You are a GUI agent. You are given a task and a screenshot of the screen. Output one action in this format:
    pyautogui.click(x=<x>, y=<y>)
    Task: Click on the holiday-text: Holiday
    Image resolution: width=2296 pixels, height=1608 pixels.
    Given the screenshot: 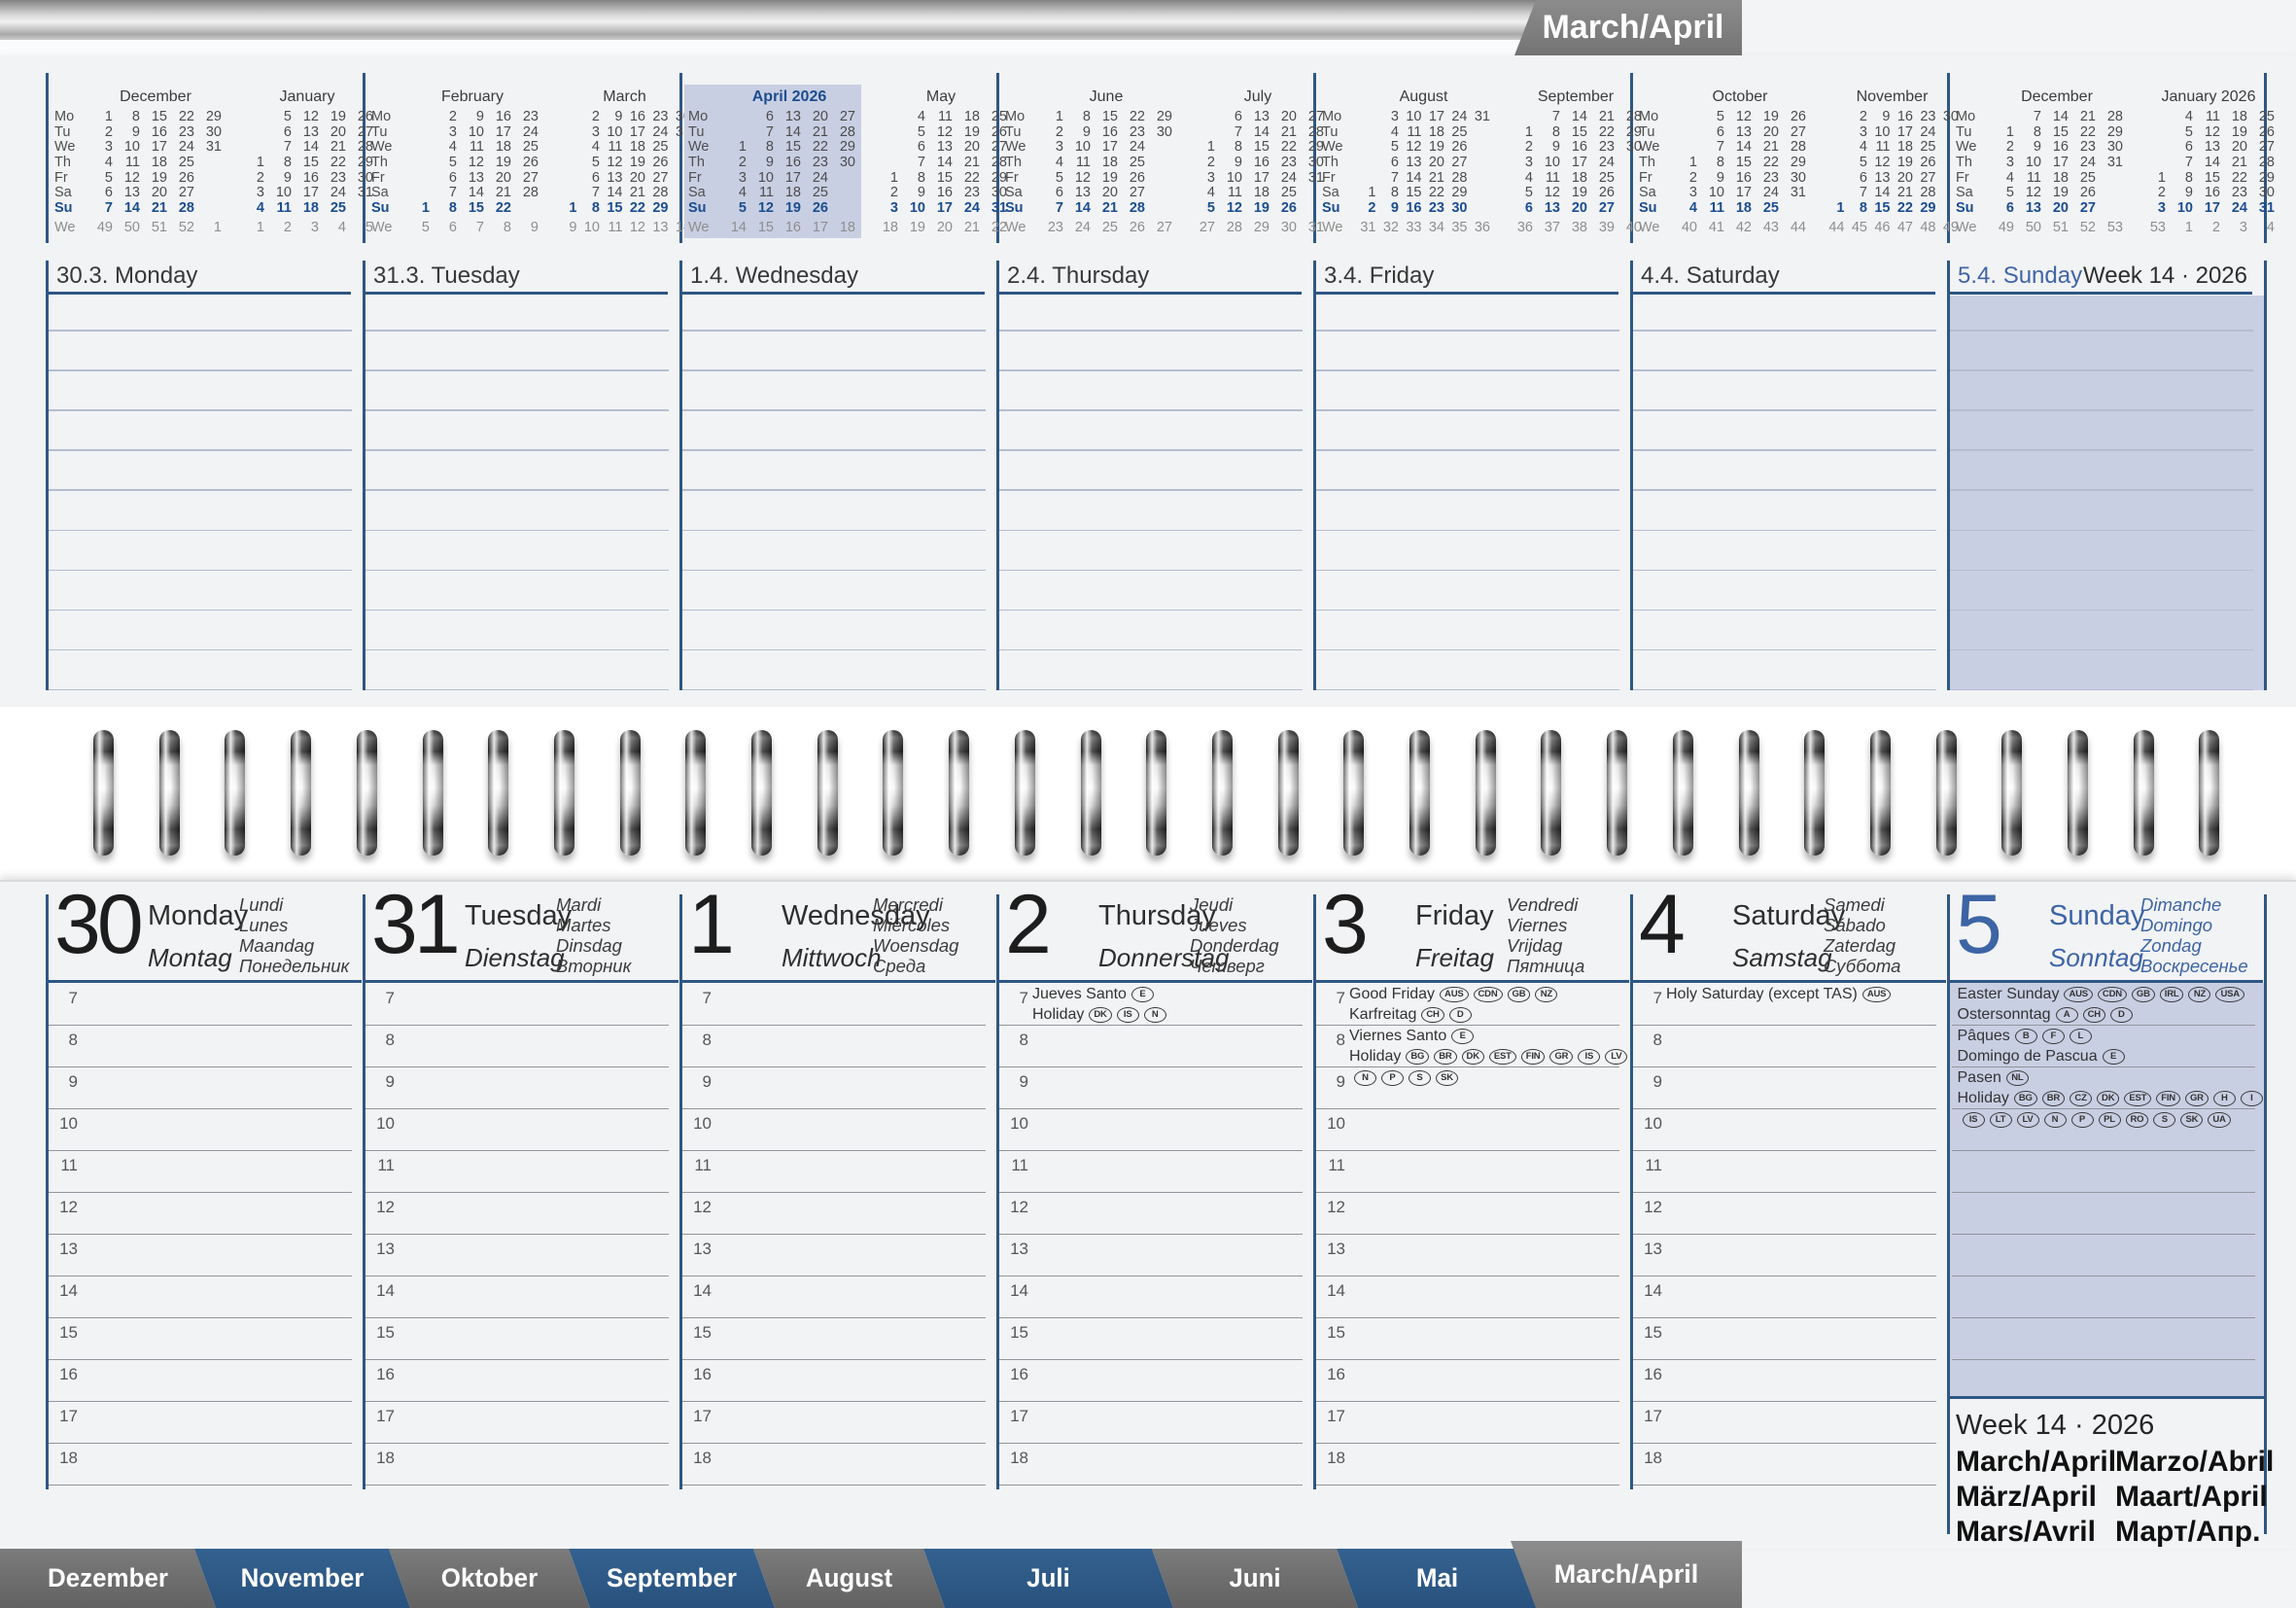 What is the action you would take?
    pyautogui.click(x=1983, y=1097)
    